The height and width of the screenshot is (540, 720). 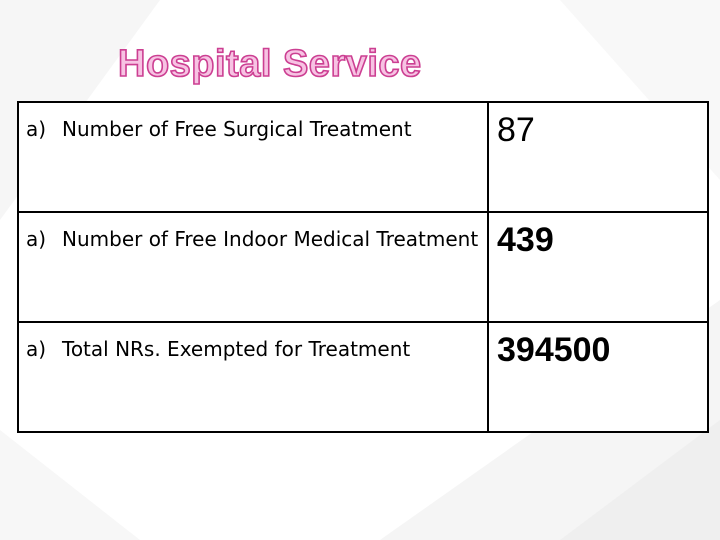 What do you see at coordinates (253, 377) in the screenshot?
I see `row-label-cell: a) Total NRs. Exempted for Treatment` at bounding box center [253, 377].